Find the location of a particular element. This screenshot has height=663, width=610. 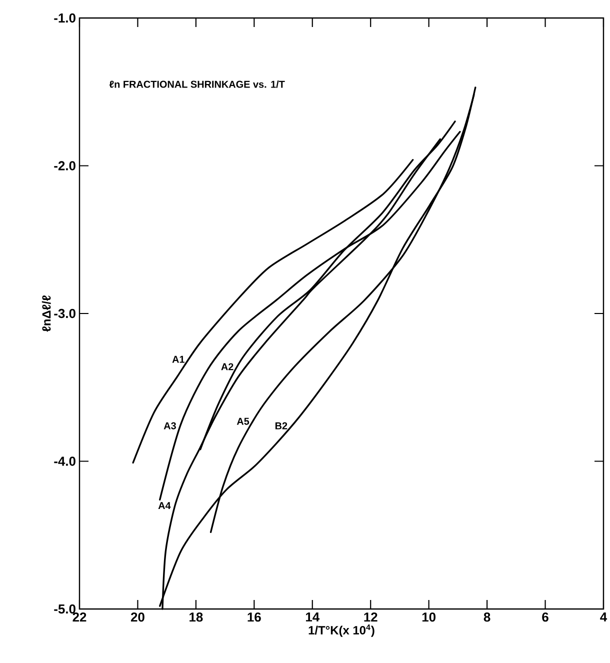

annotation: A1 is located at coordinates (178, 359).